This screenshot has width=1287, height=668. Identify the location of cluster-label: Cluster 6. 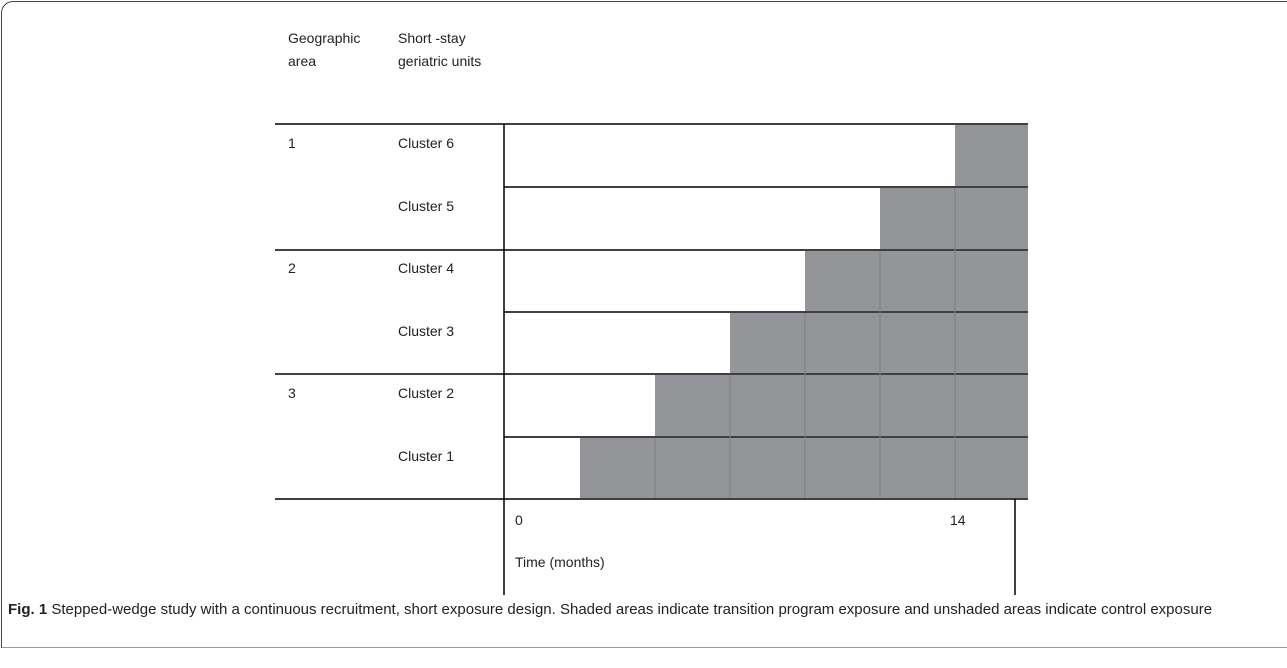
(426, 143).